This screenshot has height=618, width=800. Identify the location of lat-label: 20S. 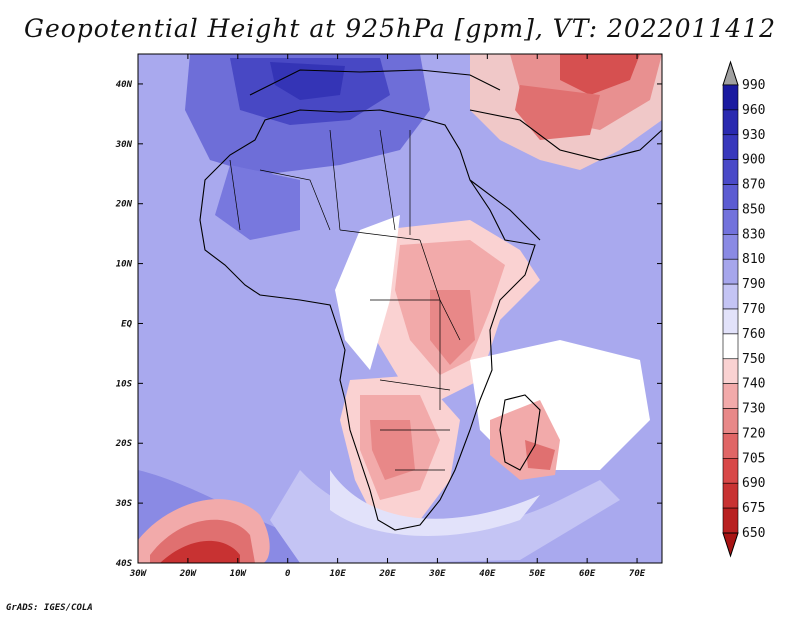
(124, 444).